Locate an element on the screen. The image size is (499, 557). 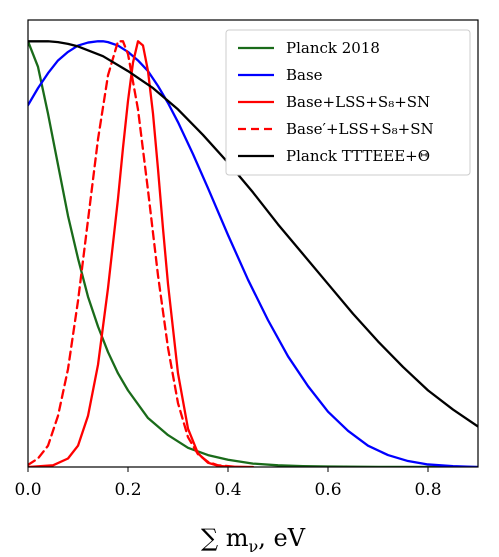
x-tick-label: 0.0 is located at coordinates (27, 490).